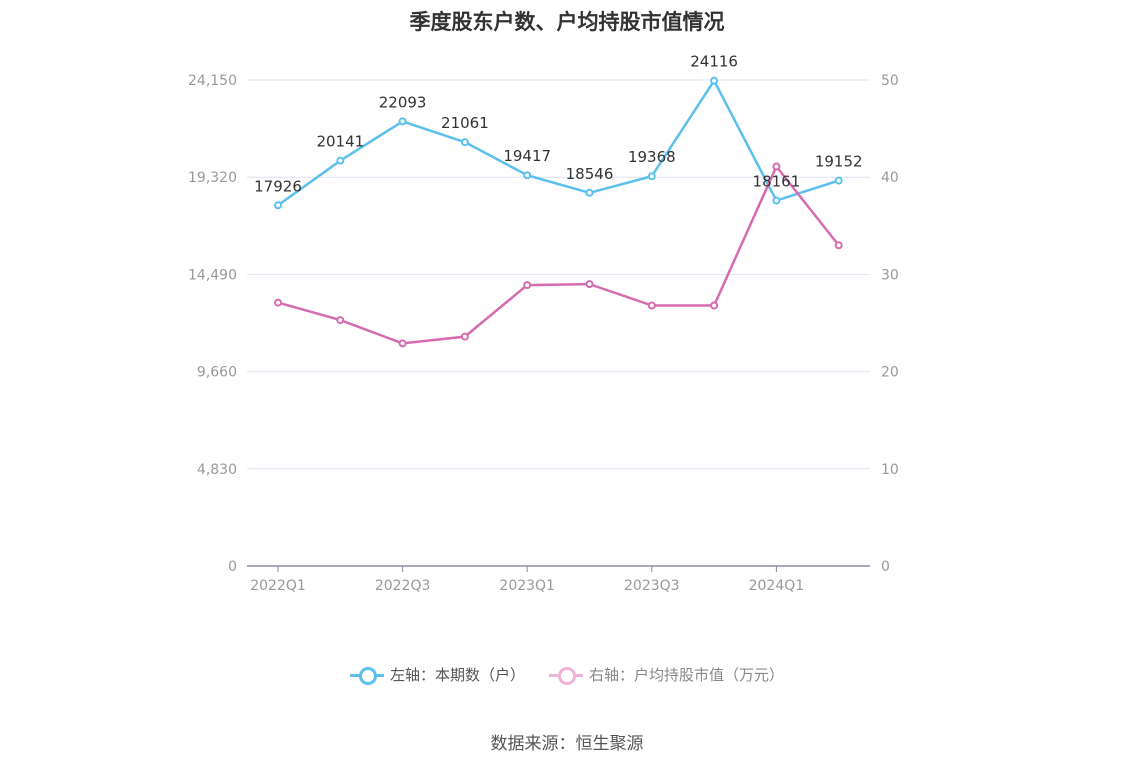 This screenshot has width=1134, height=766. Describe the element at coordinates (890, 178) in the screenshot. I see `right-axis-tick-label: 40` at that location.